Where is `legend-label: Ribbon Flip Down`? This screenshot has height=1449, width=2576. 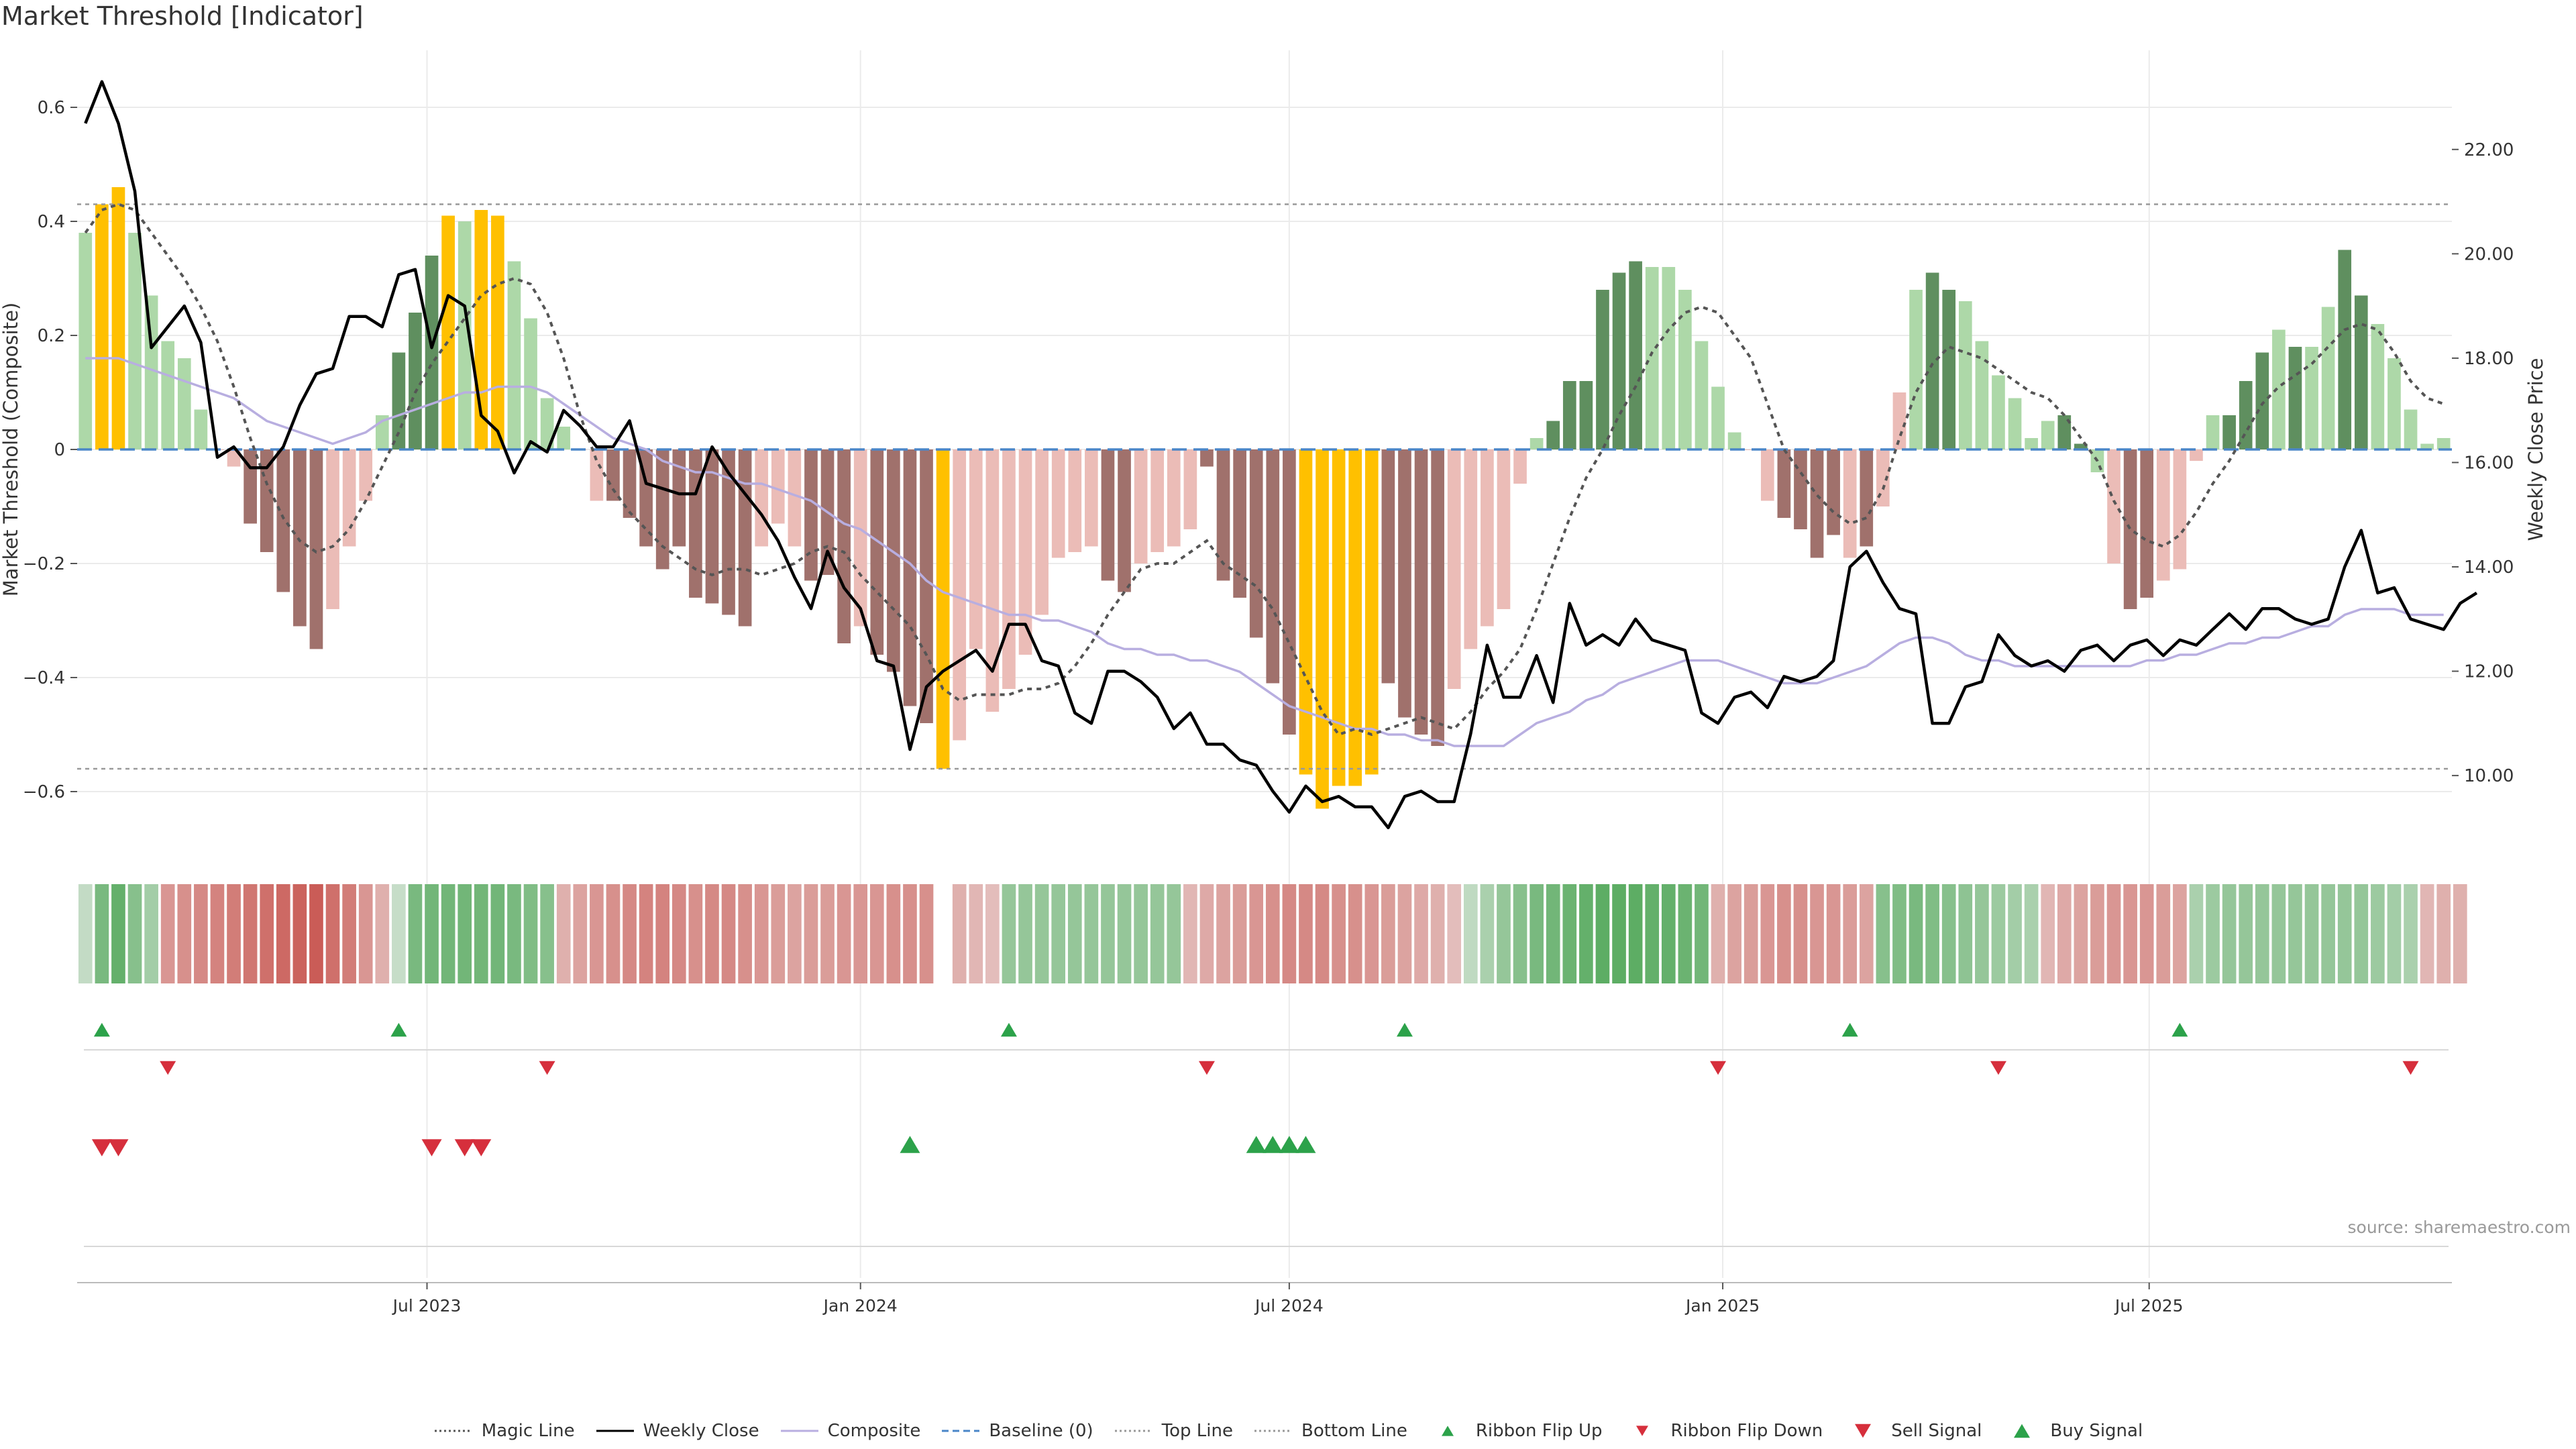 legend-label: Ribbon Flip Down is located at coordinates (1746, 1431).